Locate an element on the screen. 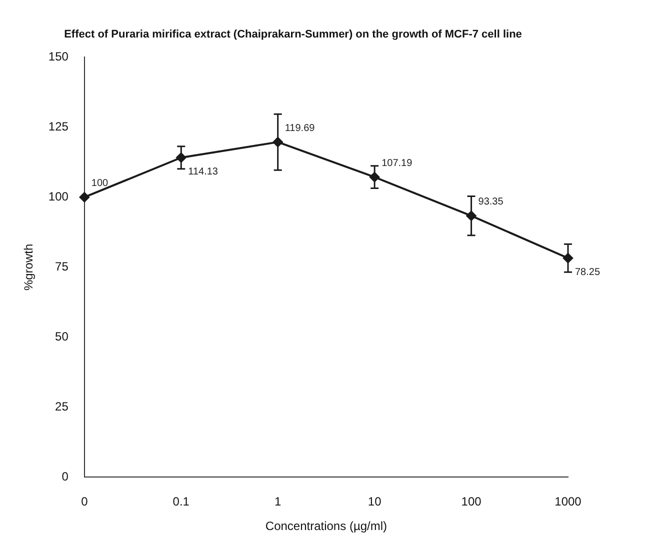 This screenshot has width=651, height=553. y-axis-title: %growth is located at coordinates (29, 267).